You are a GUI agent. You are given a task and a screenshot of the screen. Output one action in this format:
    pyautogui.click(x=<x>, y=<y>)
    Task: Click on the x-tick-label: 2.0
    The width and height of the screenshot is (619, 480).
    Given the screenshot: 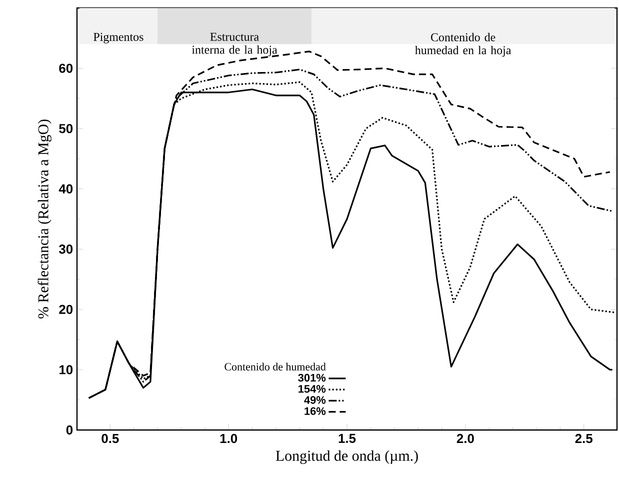 What is the action you would take?
    pyautogui.click(x=465, y=439)
    